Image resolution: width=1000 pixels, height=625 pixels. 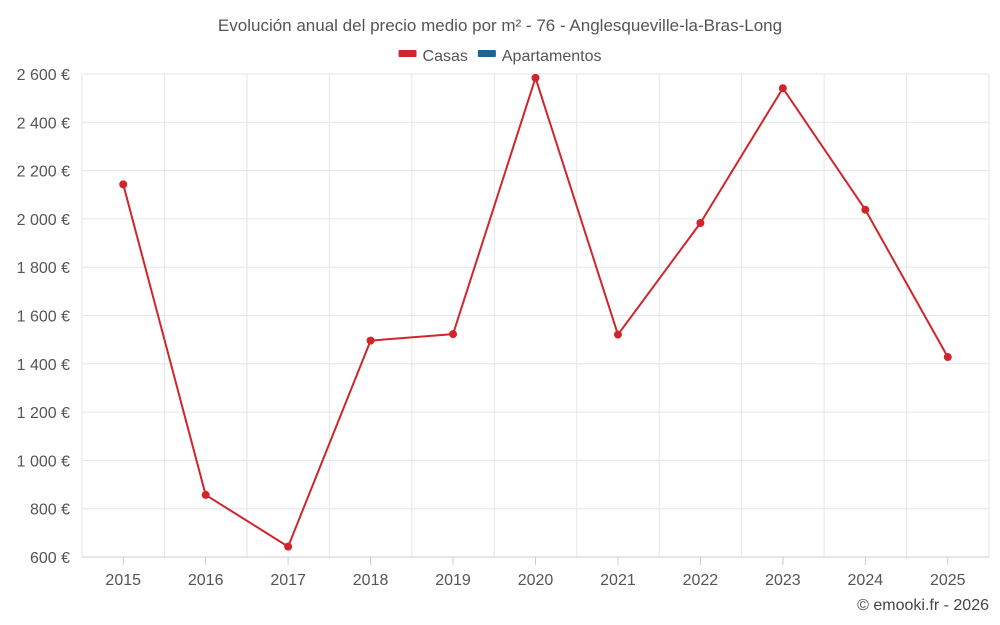 I want to click on x-tick-label: 2016, so click(x=206, y=580).